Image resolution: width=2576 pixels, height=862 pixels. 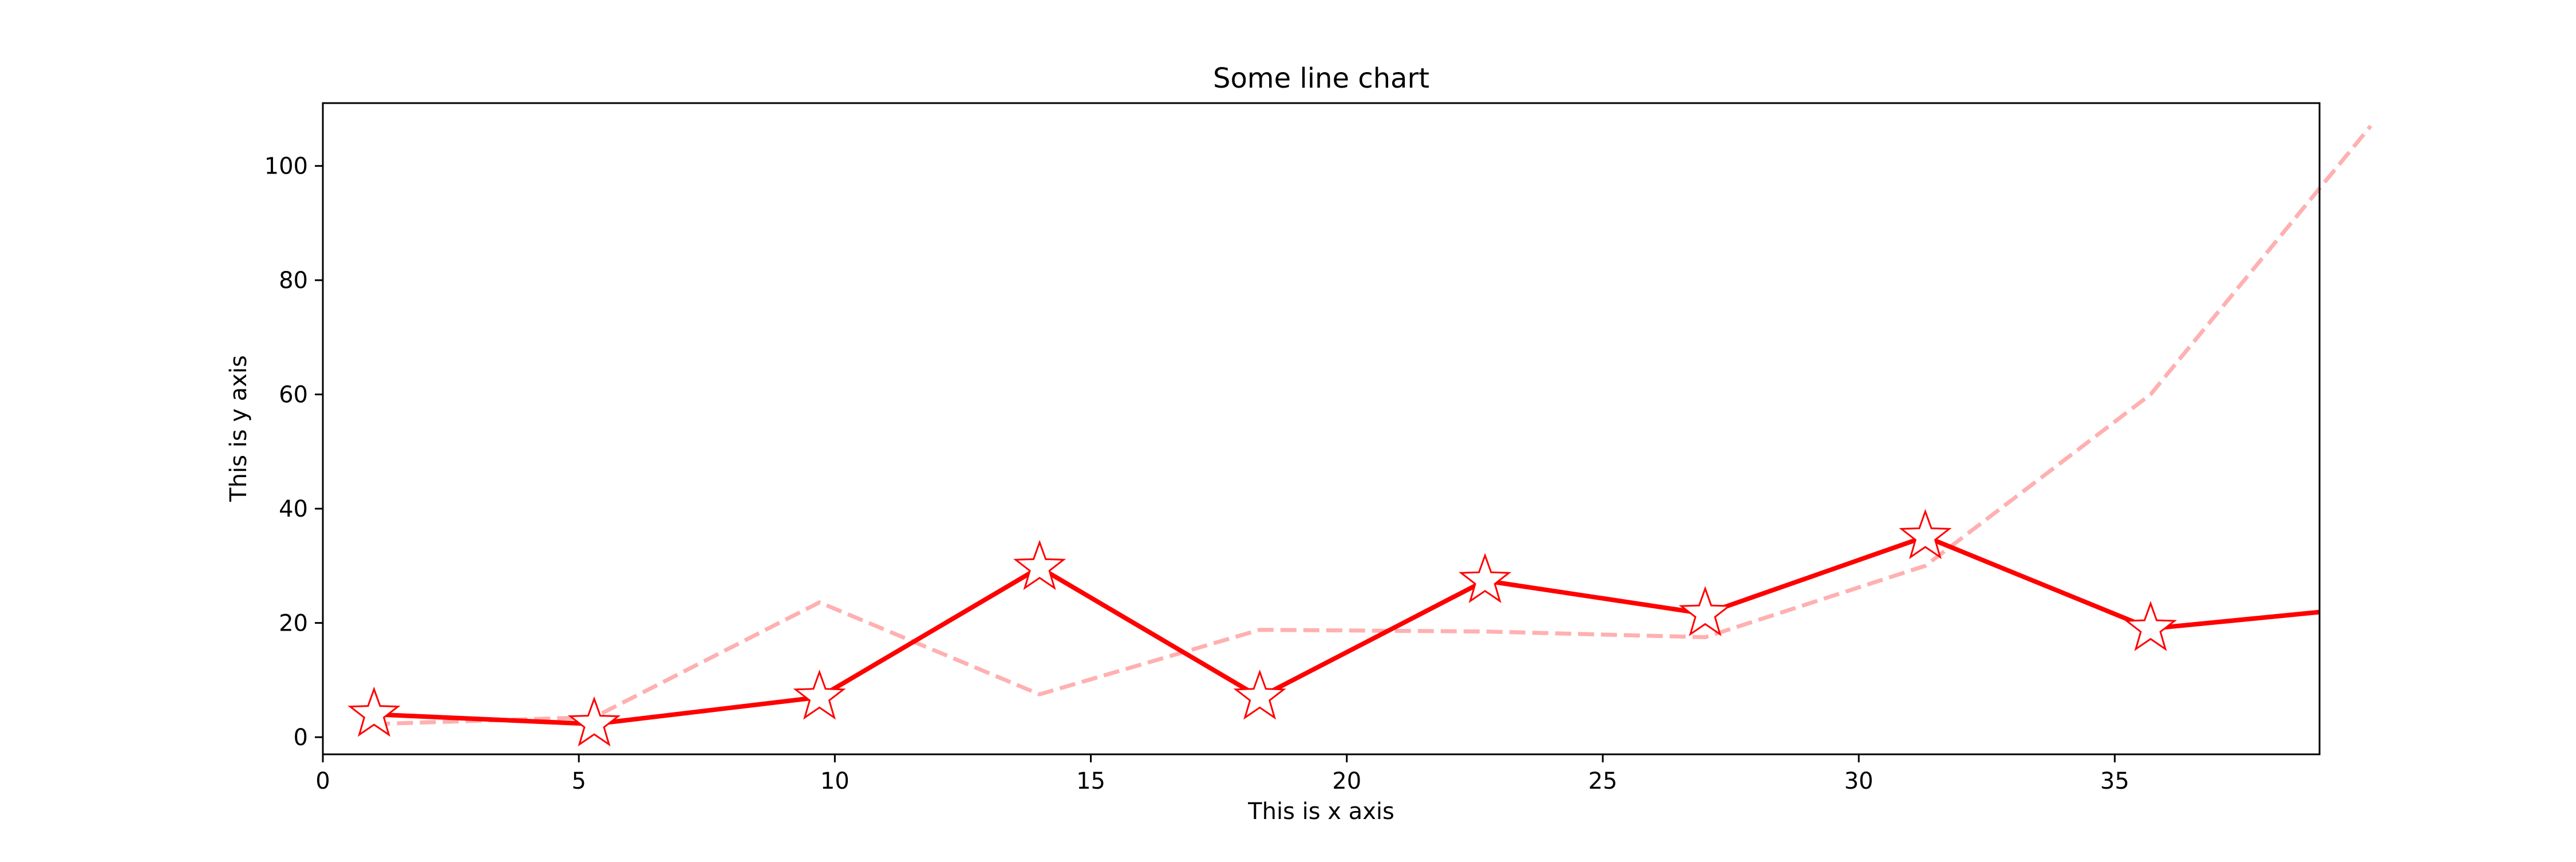 What do you see at coordinates (301, 738) in the screenshot?
I see `y-tick-label: 0` at bounding box center [301, 738].